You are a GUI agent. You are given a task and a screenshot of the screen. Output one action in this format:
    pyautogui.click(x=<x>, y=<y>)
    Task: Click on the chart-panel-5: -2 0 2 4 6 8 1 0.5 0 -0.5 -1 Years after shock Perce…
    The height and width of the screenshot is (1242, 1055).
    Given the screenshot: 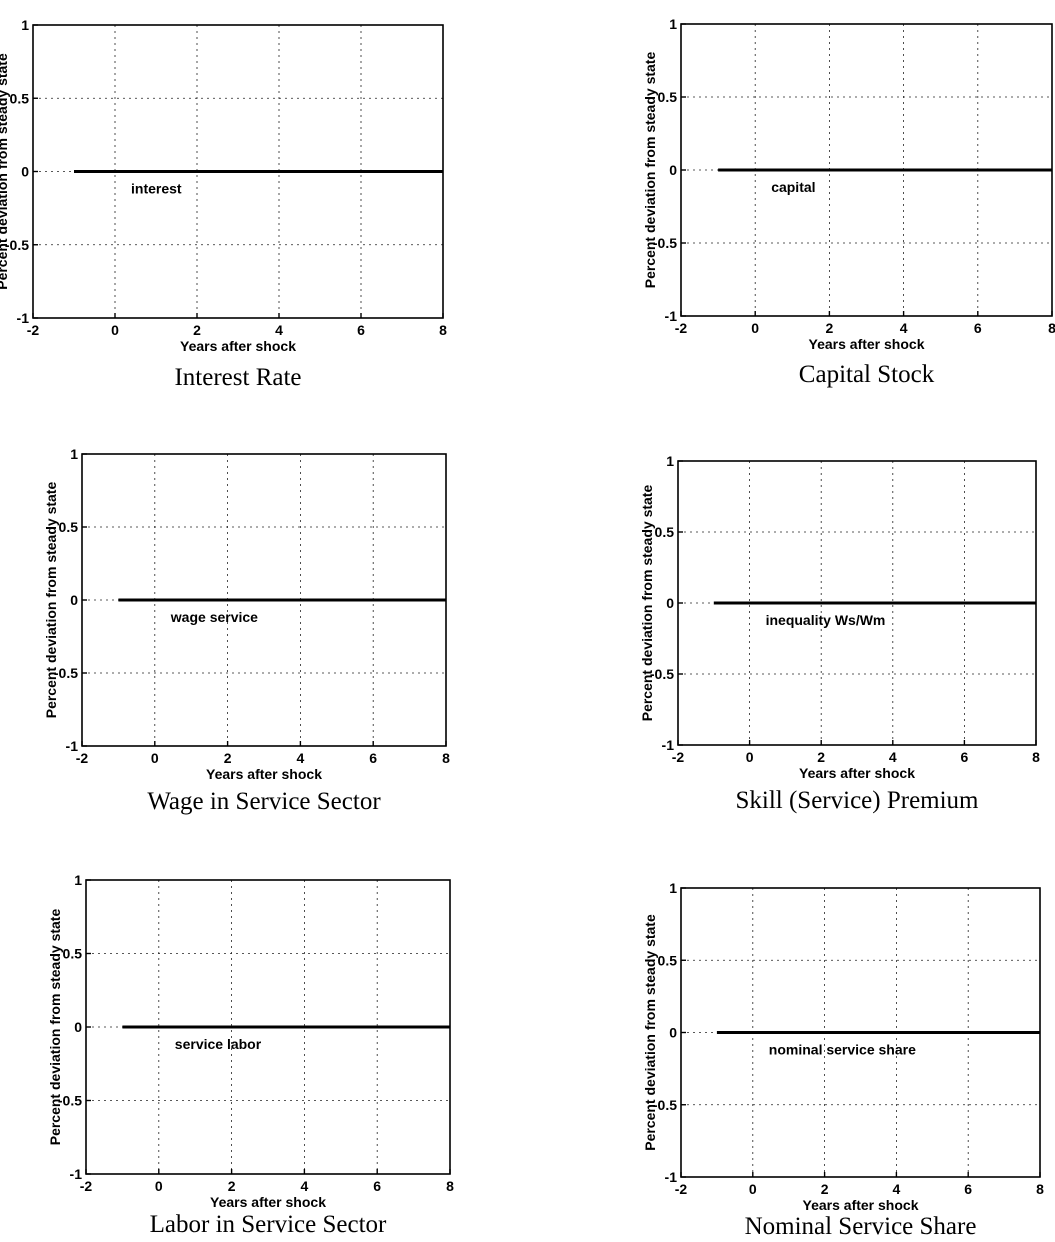 What is the action you would take?
    pyautogui.click(x=250, y=1055)
    